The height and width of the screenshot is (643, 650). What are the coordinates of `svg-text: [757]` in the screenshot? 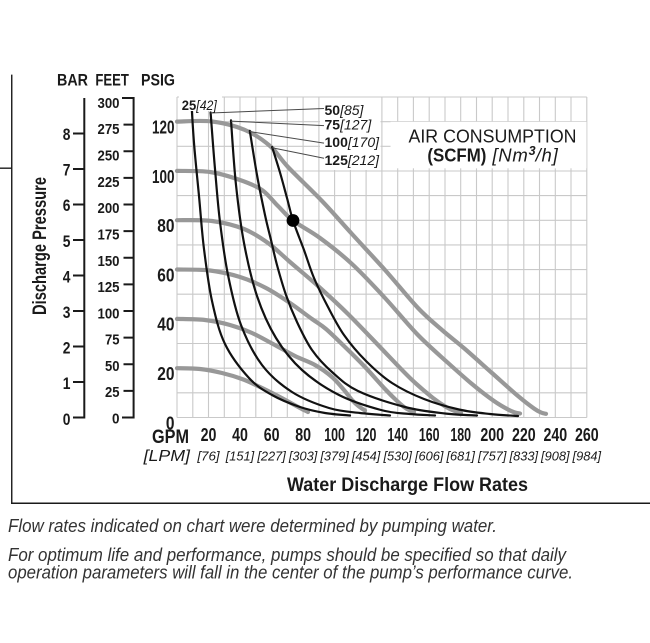 It's located at (492, 456).